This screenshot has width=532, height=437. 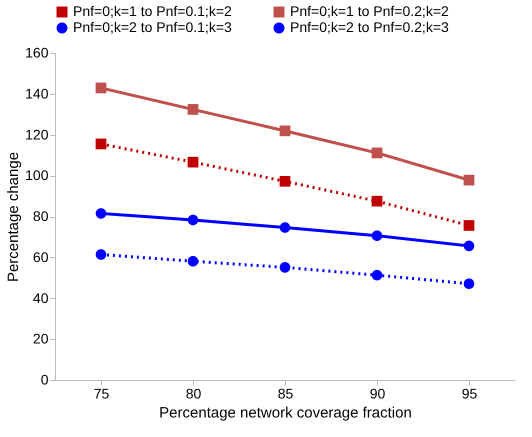 I want to click on x-tick-label: 90, so click(x=378, y=394).